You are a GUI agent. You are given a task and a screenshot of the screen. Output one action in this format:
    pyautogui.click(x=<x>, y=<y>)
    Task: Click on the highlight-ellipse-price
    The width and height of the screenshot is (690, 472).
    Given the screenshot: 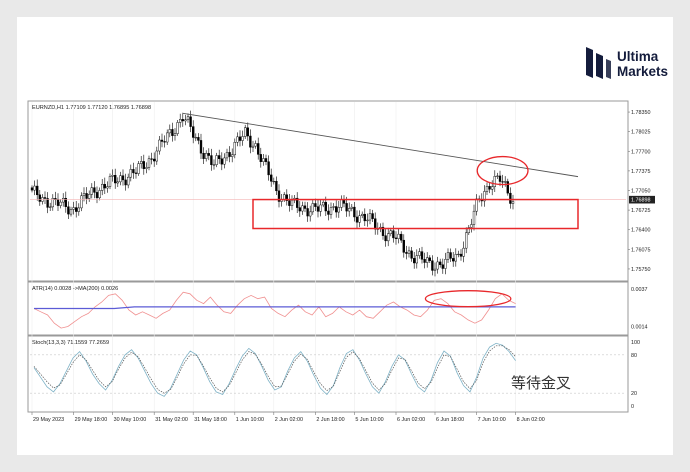 What is the action you would take?
    pyautogui.click(x=502, y=170)
    